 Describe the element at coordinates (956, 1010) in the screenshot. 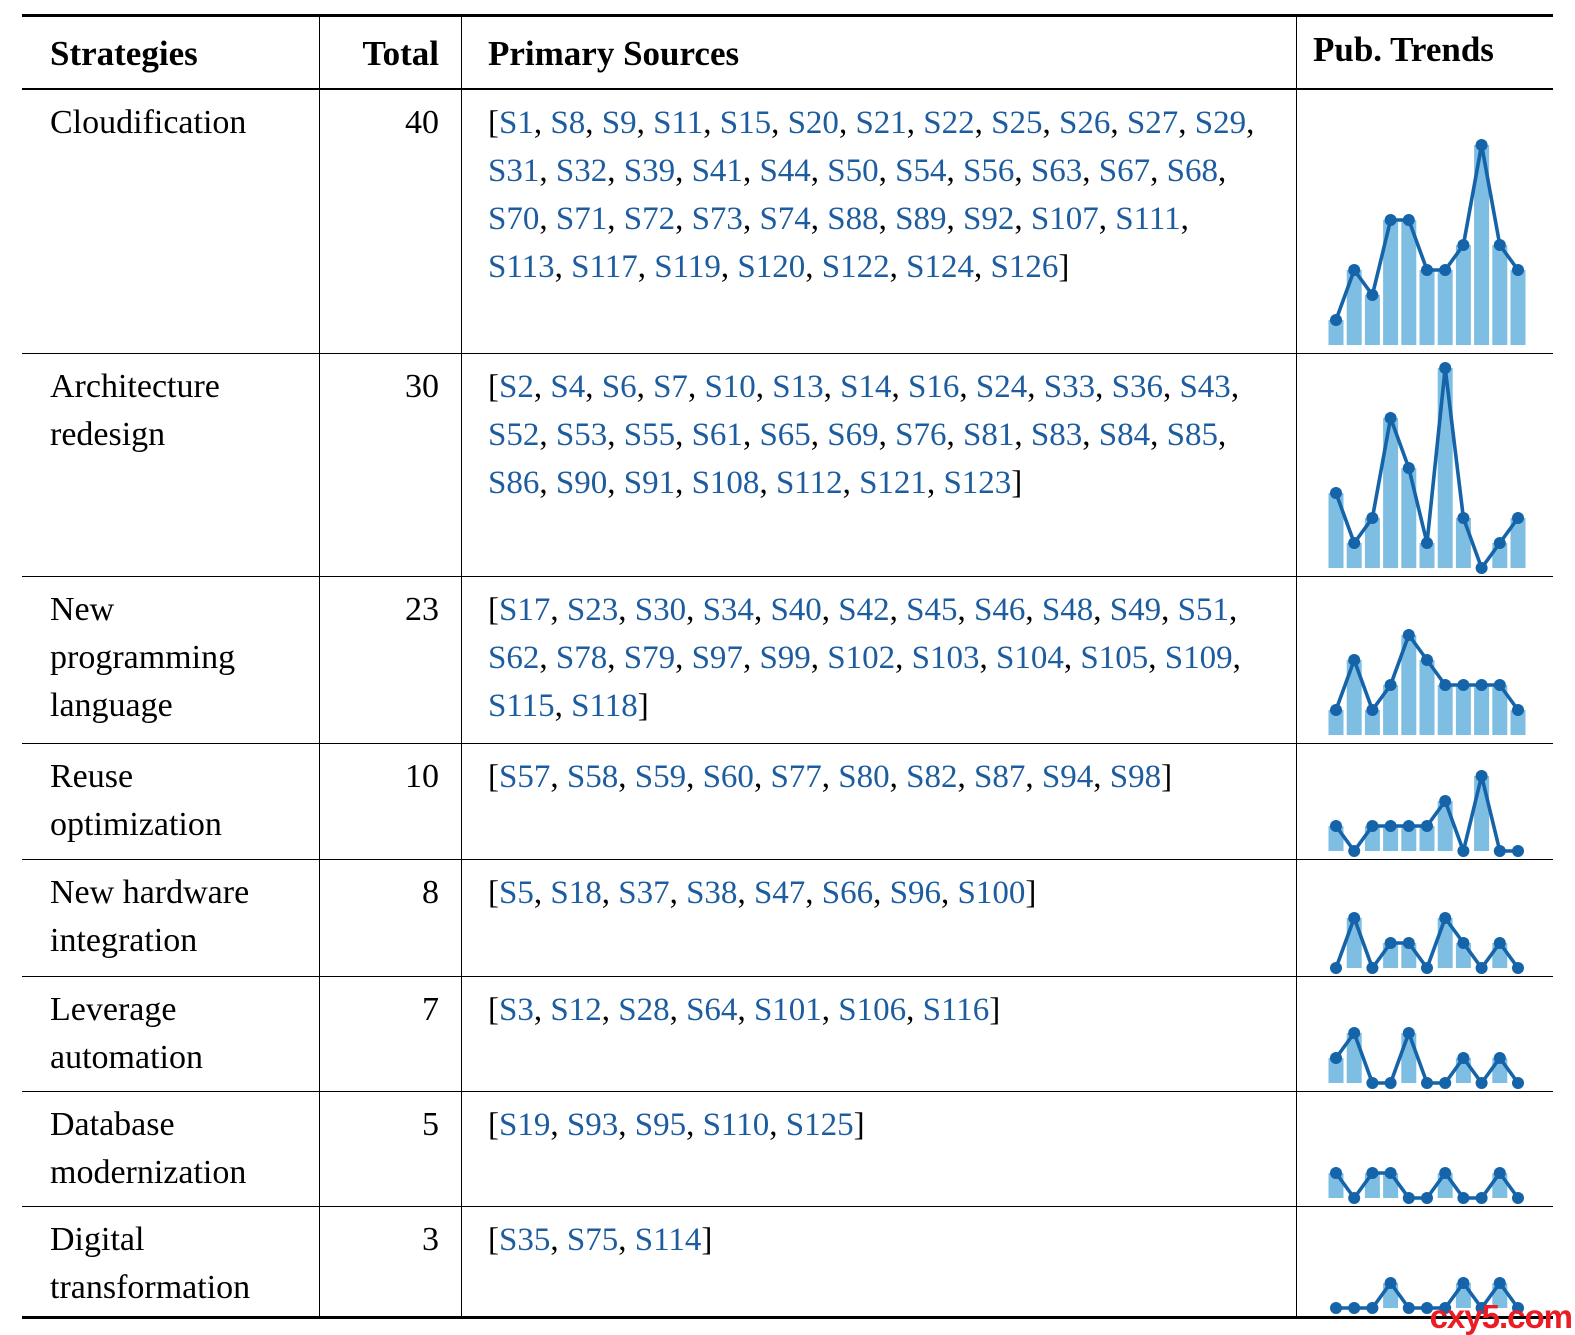

I see `citation-link: S116` at that location.